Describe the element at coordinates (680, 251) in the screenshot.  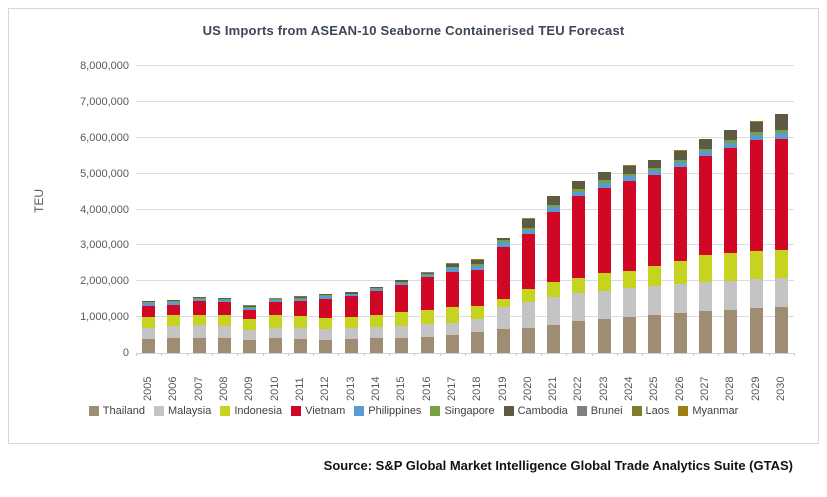
I see `bar-2026` at that location.